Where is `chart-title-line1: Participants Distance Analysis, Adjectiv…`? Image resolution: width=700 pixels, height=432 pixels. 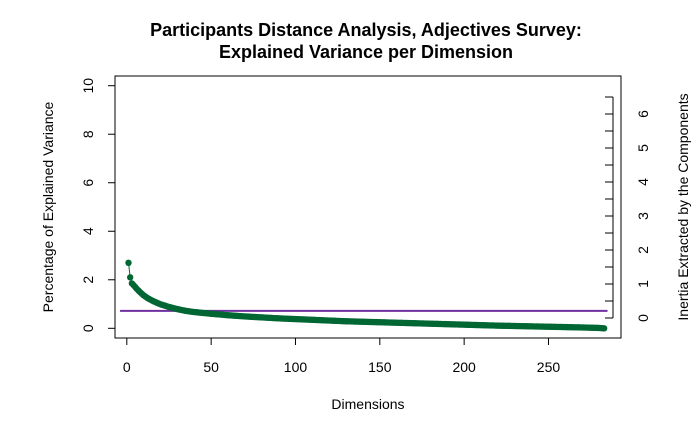
chart-title-line1: Participants Distance Analysis, Adjectiv… is located at coordinates (366, 30).